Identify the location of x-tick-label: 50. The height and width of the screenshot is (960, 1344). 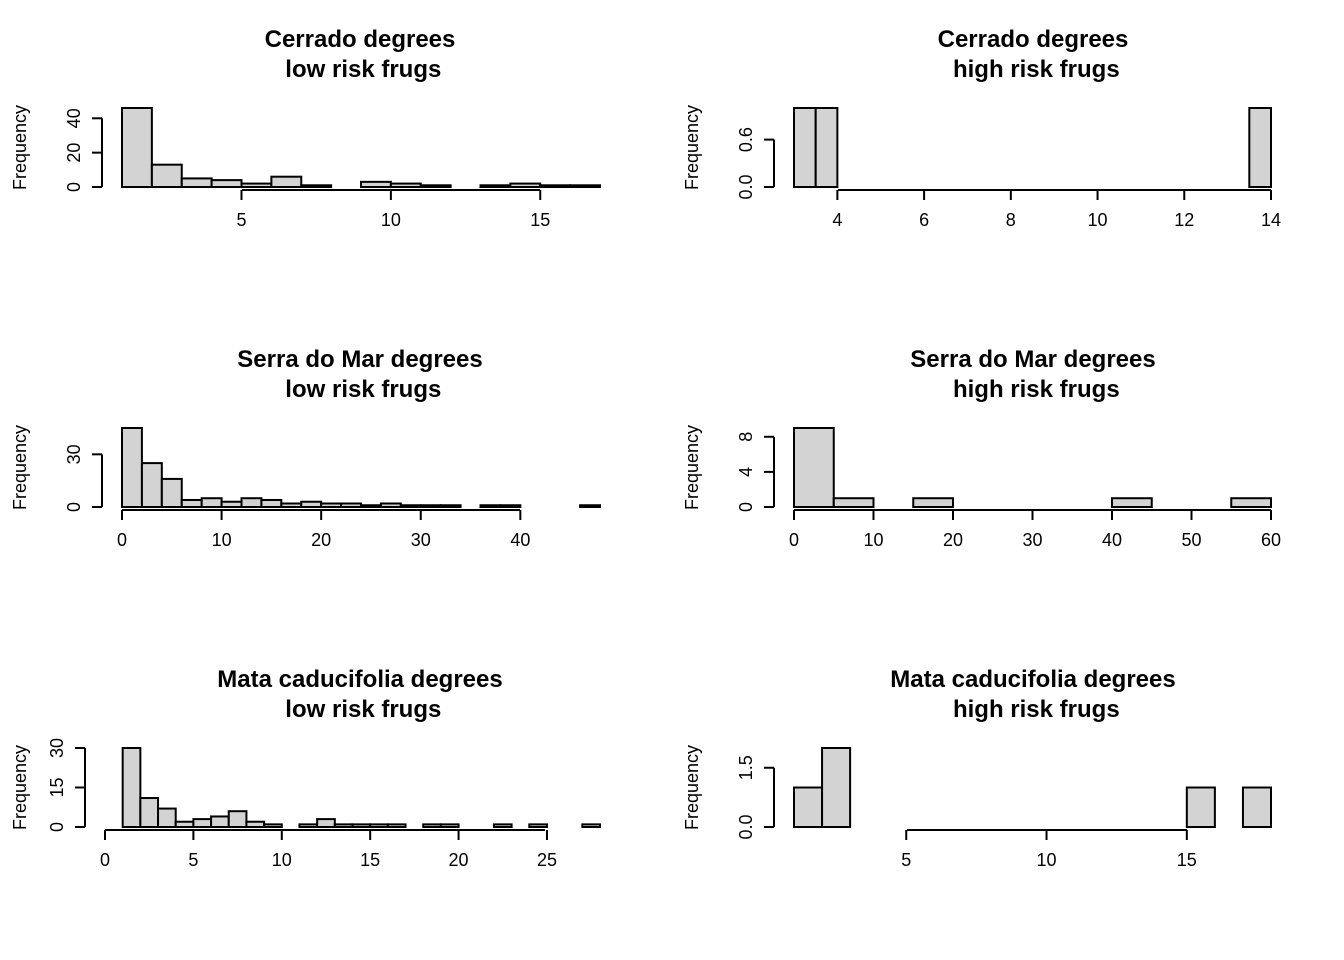
(1191, 540).